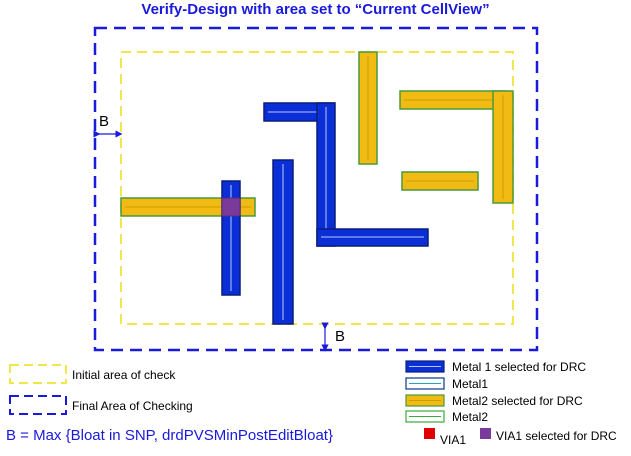 This screenshot has width=631, height=456. Describe the element at coordinates (517, 401) in the screenshot. I see `legend-metal2-selected-label: Metal2 selected for DRC` at that location.